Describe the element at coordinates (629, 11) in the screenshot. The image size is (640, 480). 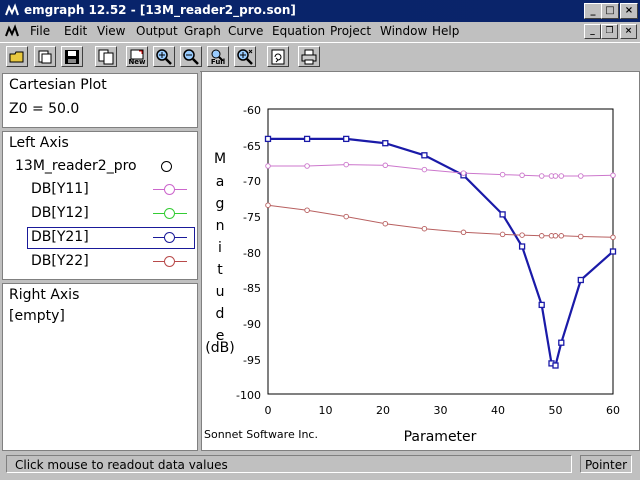
I see `close-button: ×` at that location.